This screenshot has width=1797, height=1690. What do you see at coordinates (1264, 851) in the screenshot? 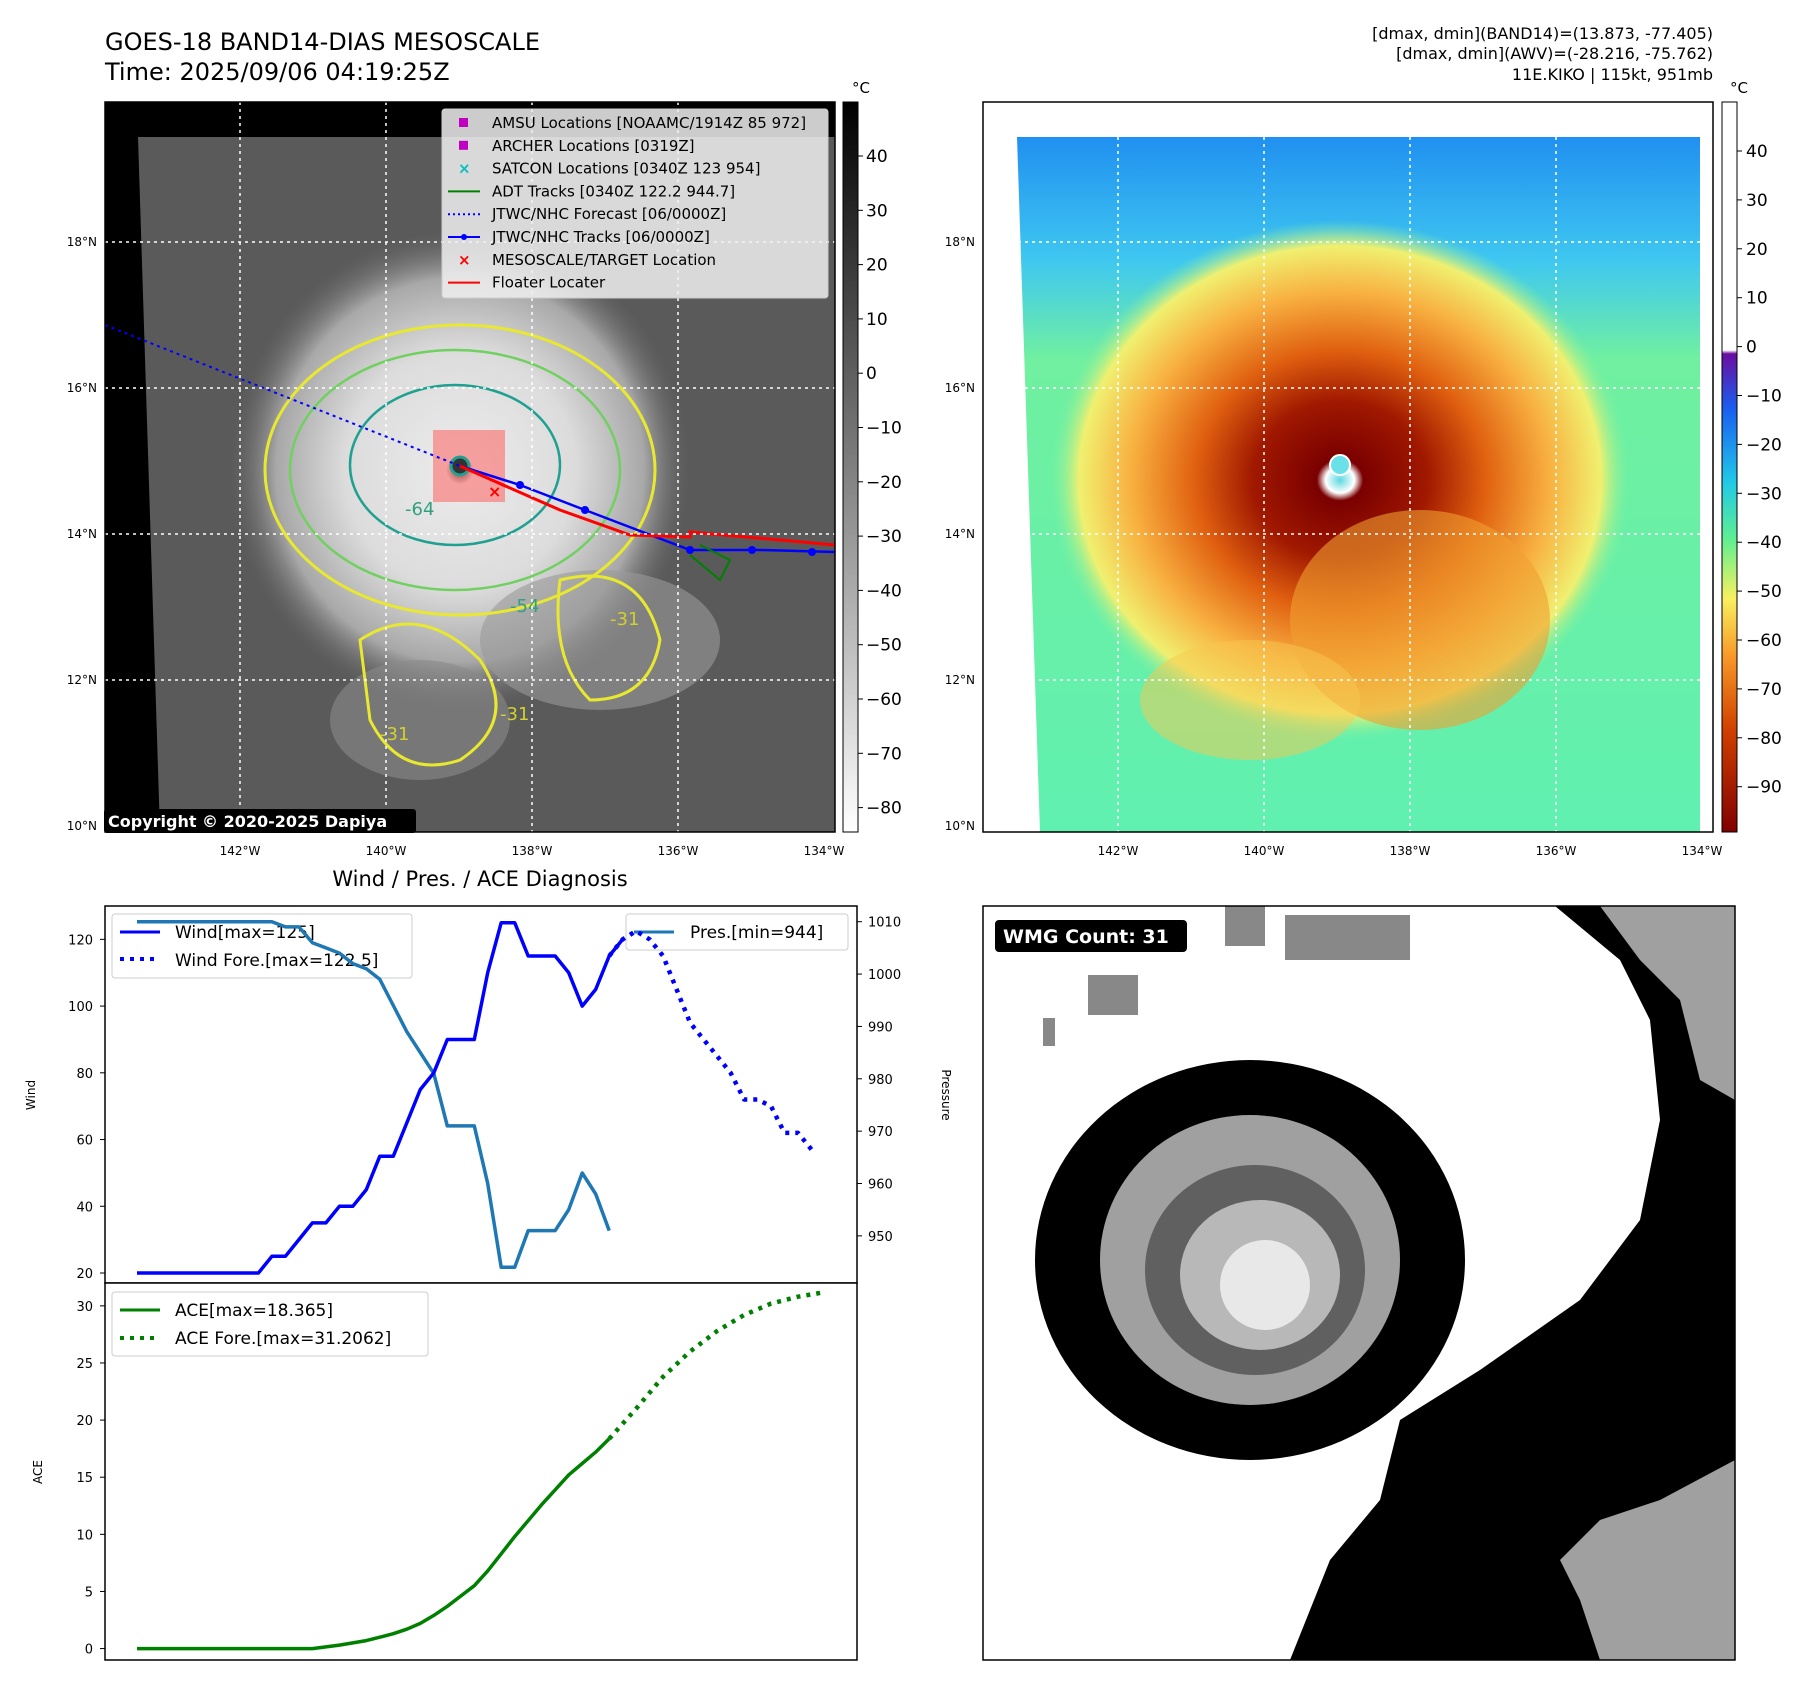
I see `lon-tick-label: 140°W` at bounding box center [1264, 851].